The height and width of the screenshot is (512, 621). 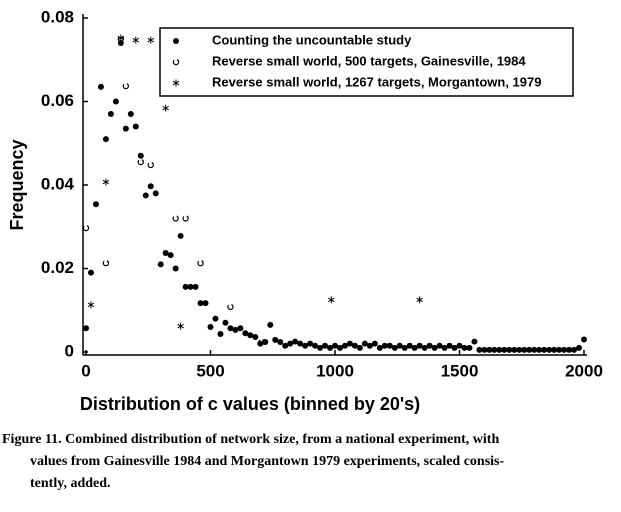 I want to click on legend-box, so click(x=366, y=62).